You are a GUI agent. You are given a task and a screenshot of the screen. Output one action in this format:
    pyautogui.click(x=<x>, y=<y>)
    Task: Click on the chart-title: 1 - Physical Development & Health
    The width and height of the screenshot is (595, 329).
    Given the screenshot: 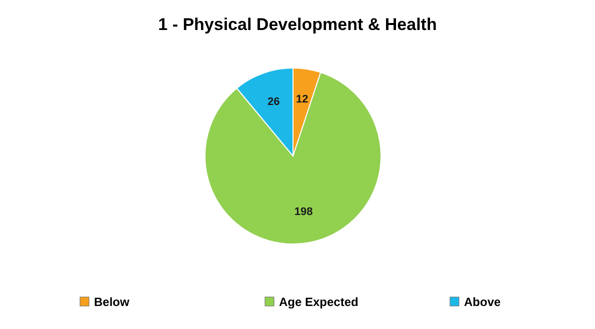 What is the action you would take?
    pyautogui.click(x=297, y=24)
    